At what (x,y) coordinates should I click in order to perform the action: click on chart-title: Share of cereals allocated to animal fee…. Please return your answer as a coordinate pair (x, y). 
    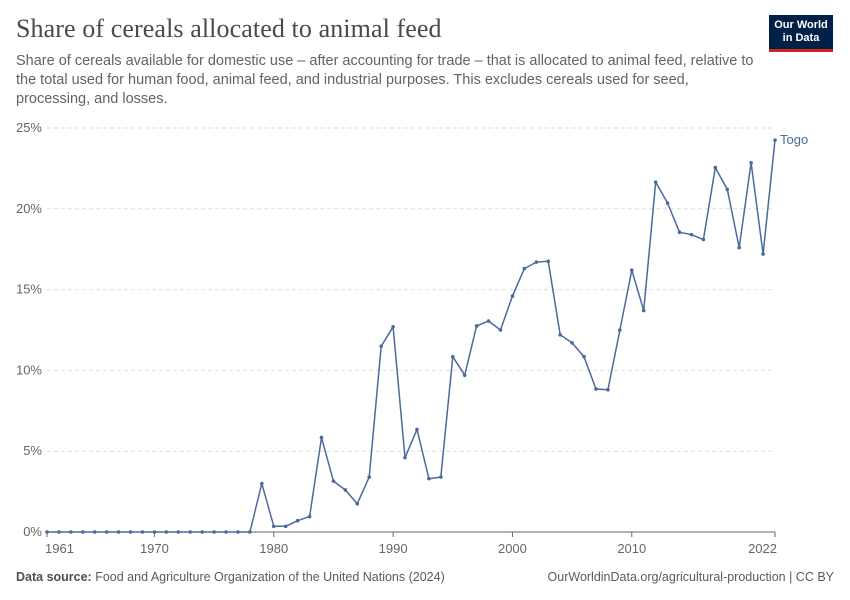
    Looking at the image, I should click on (229, 28).